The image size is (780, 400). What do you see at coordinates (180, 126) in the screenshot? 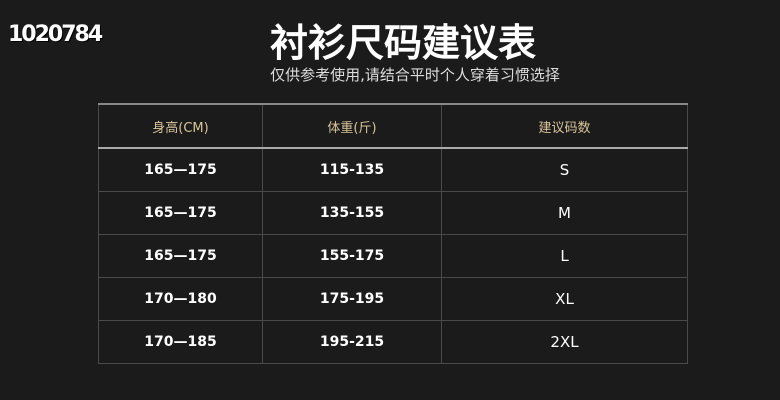
I see `header-height: 身高(CM)` at bounding box center [180, 126].